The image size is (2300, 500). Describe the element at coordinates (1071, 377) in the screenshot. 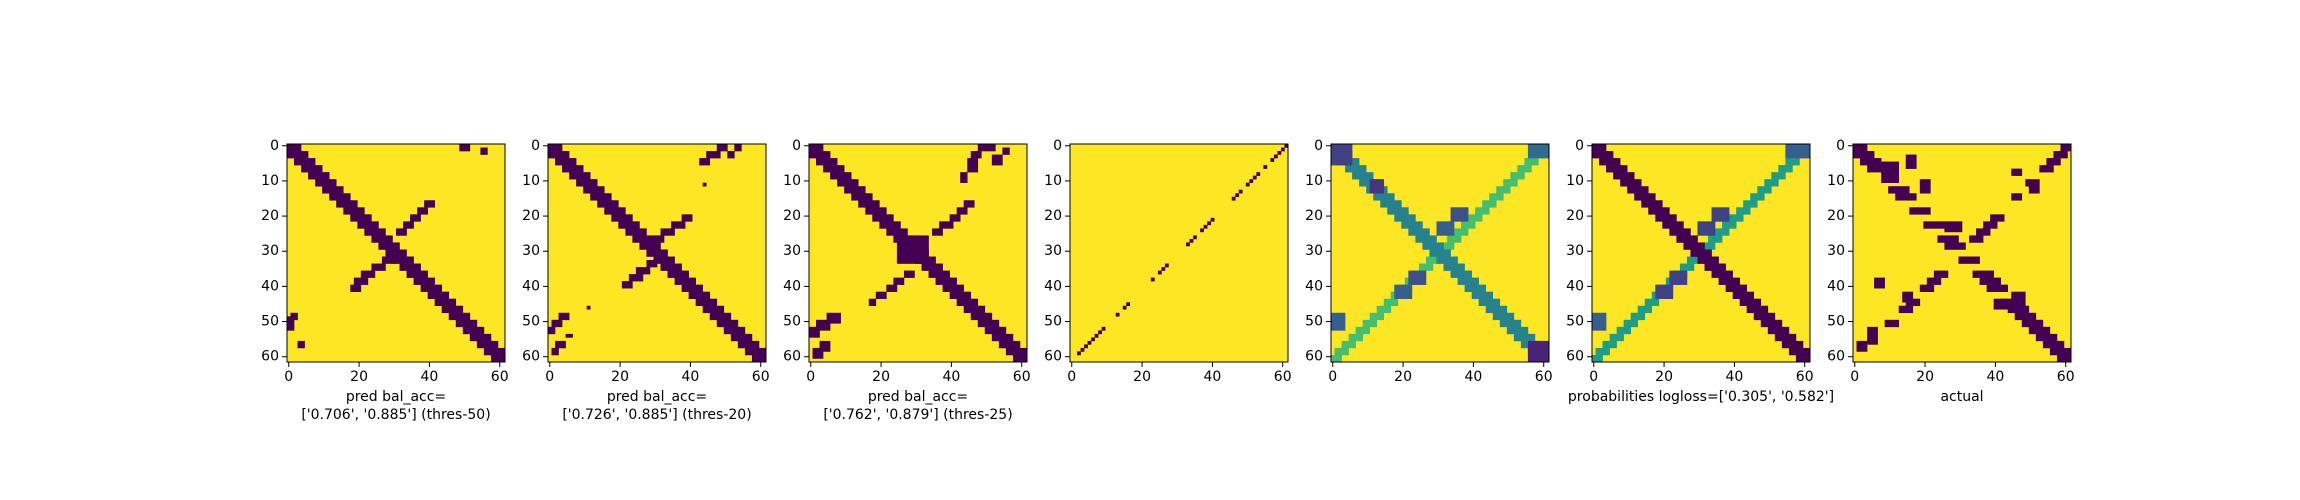

I see `x-tick-label: 0` at that location.